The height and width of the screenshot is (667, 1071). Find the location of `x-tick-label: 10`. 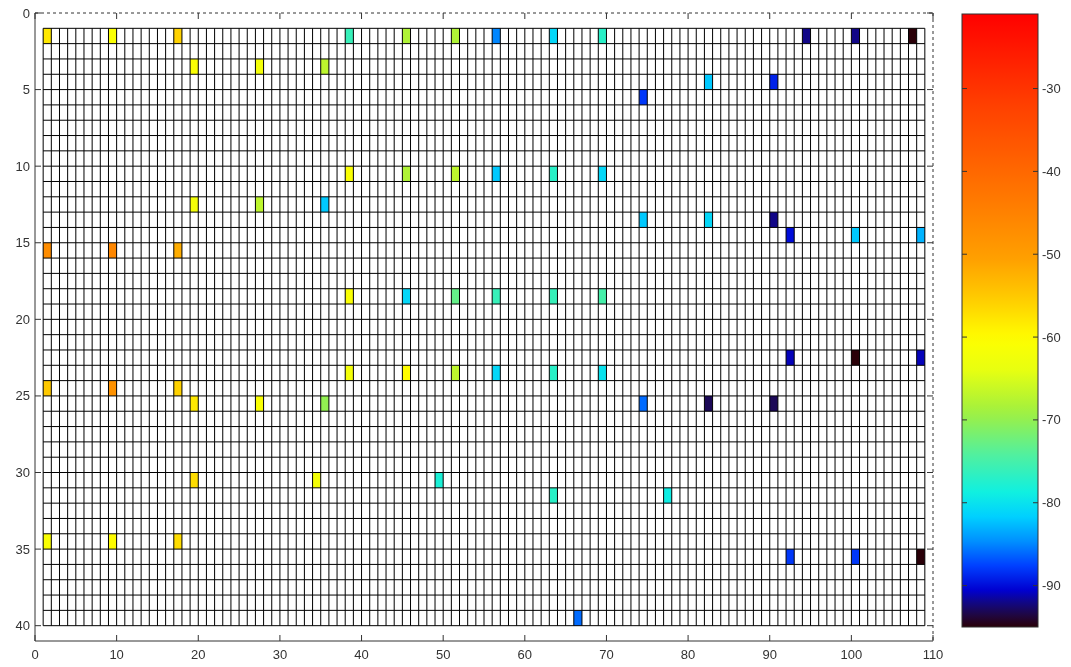

x-tick-label: 10 is located at coordinates (116, 654).